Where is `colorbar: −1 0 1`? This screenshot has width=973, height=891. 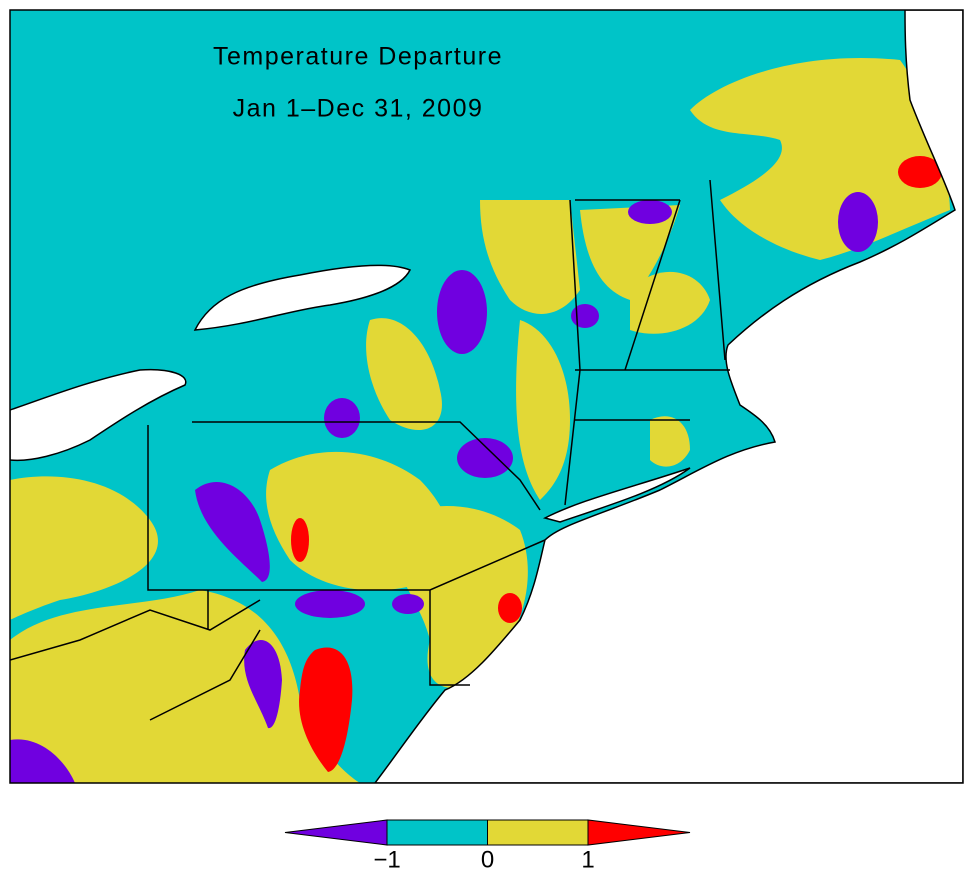
colorbar: −1 0 1 is located at coordinates (487, 846).